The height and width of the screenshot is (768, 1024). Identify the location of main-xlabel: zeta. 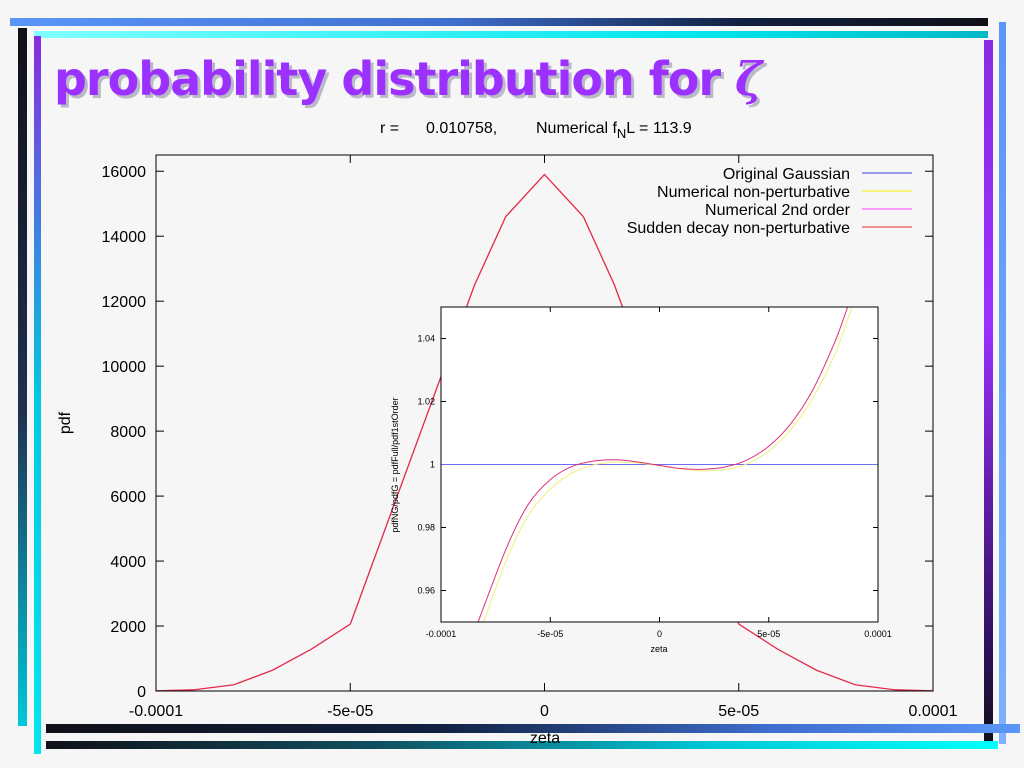
(545, 738).